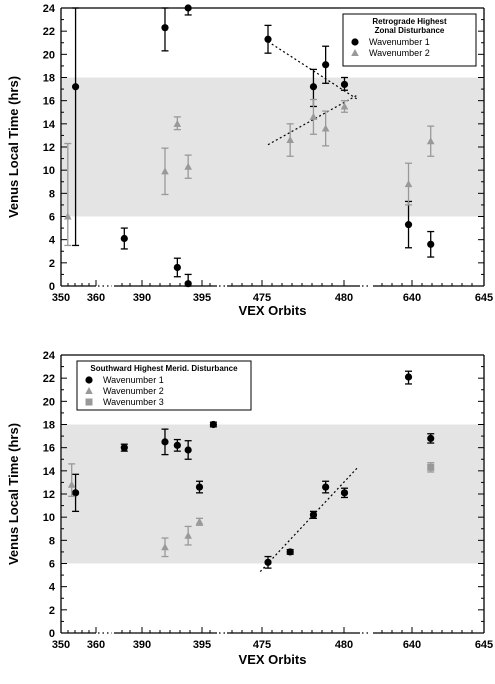 This screenshot has width=495, height=684. Describe the element at coordinates (344, 645) in the screenshot. I see `x-tick-label: 480` at that location.